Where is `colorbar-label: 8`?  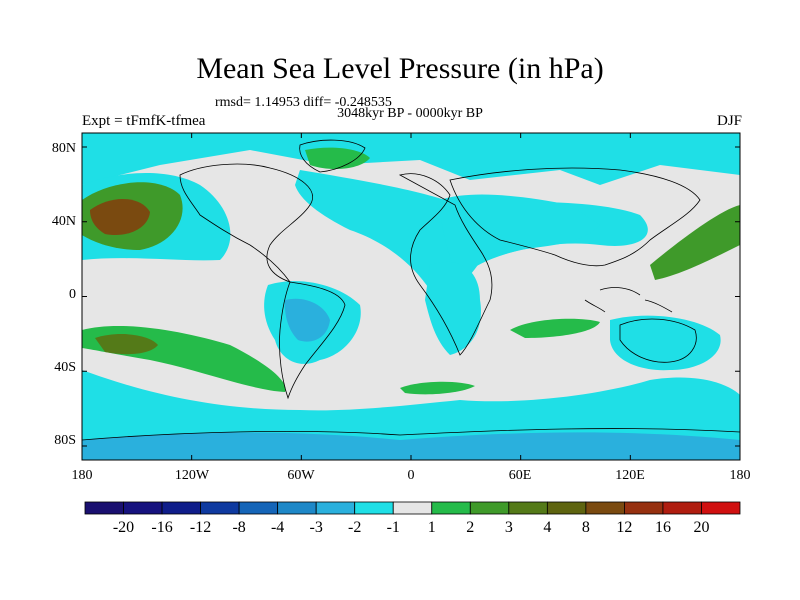 colorbar-label: 8 is located at coordinates (585, 527).